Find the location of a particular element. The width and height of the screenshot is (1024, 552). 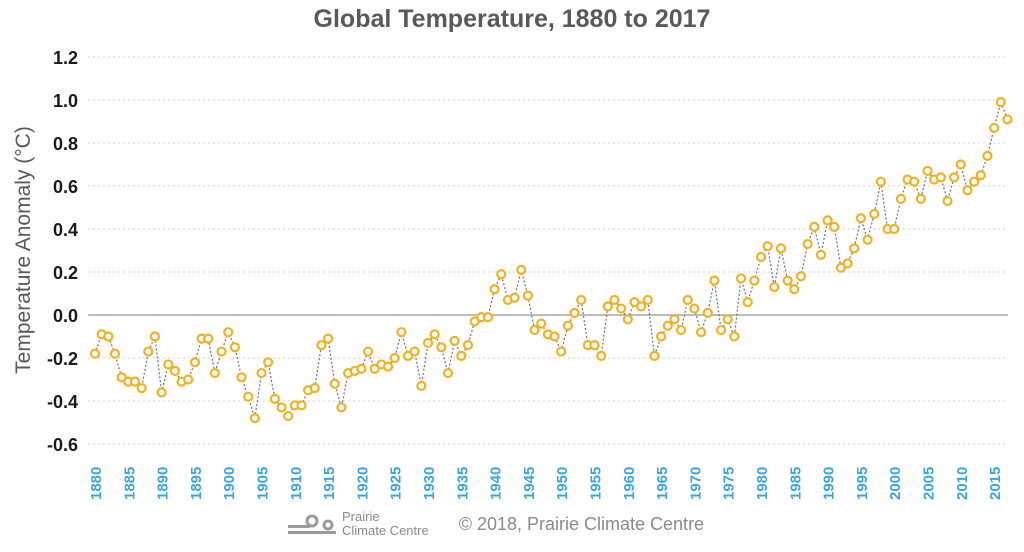

x-tick-label: 2000 is located at coordinates (895, 483).